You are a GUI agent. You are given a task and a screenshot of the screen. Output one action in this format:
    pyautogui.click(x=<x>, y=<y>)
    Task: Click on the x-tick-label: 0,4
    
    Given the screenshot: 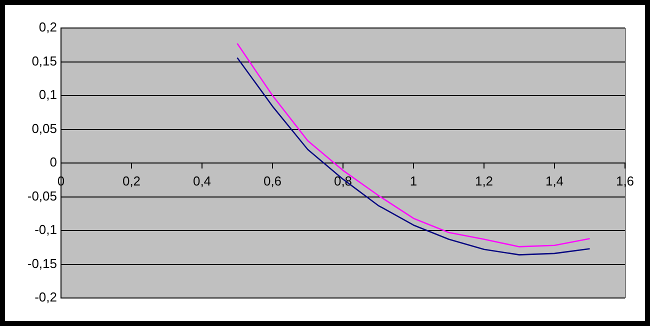 What is the action you would take?
    pyautogui.click(x=202, y=180)
    